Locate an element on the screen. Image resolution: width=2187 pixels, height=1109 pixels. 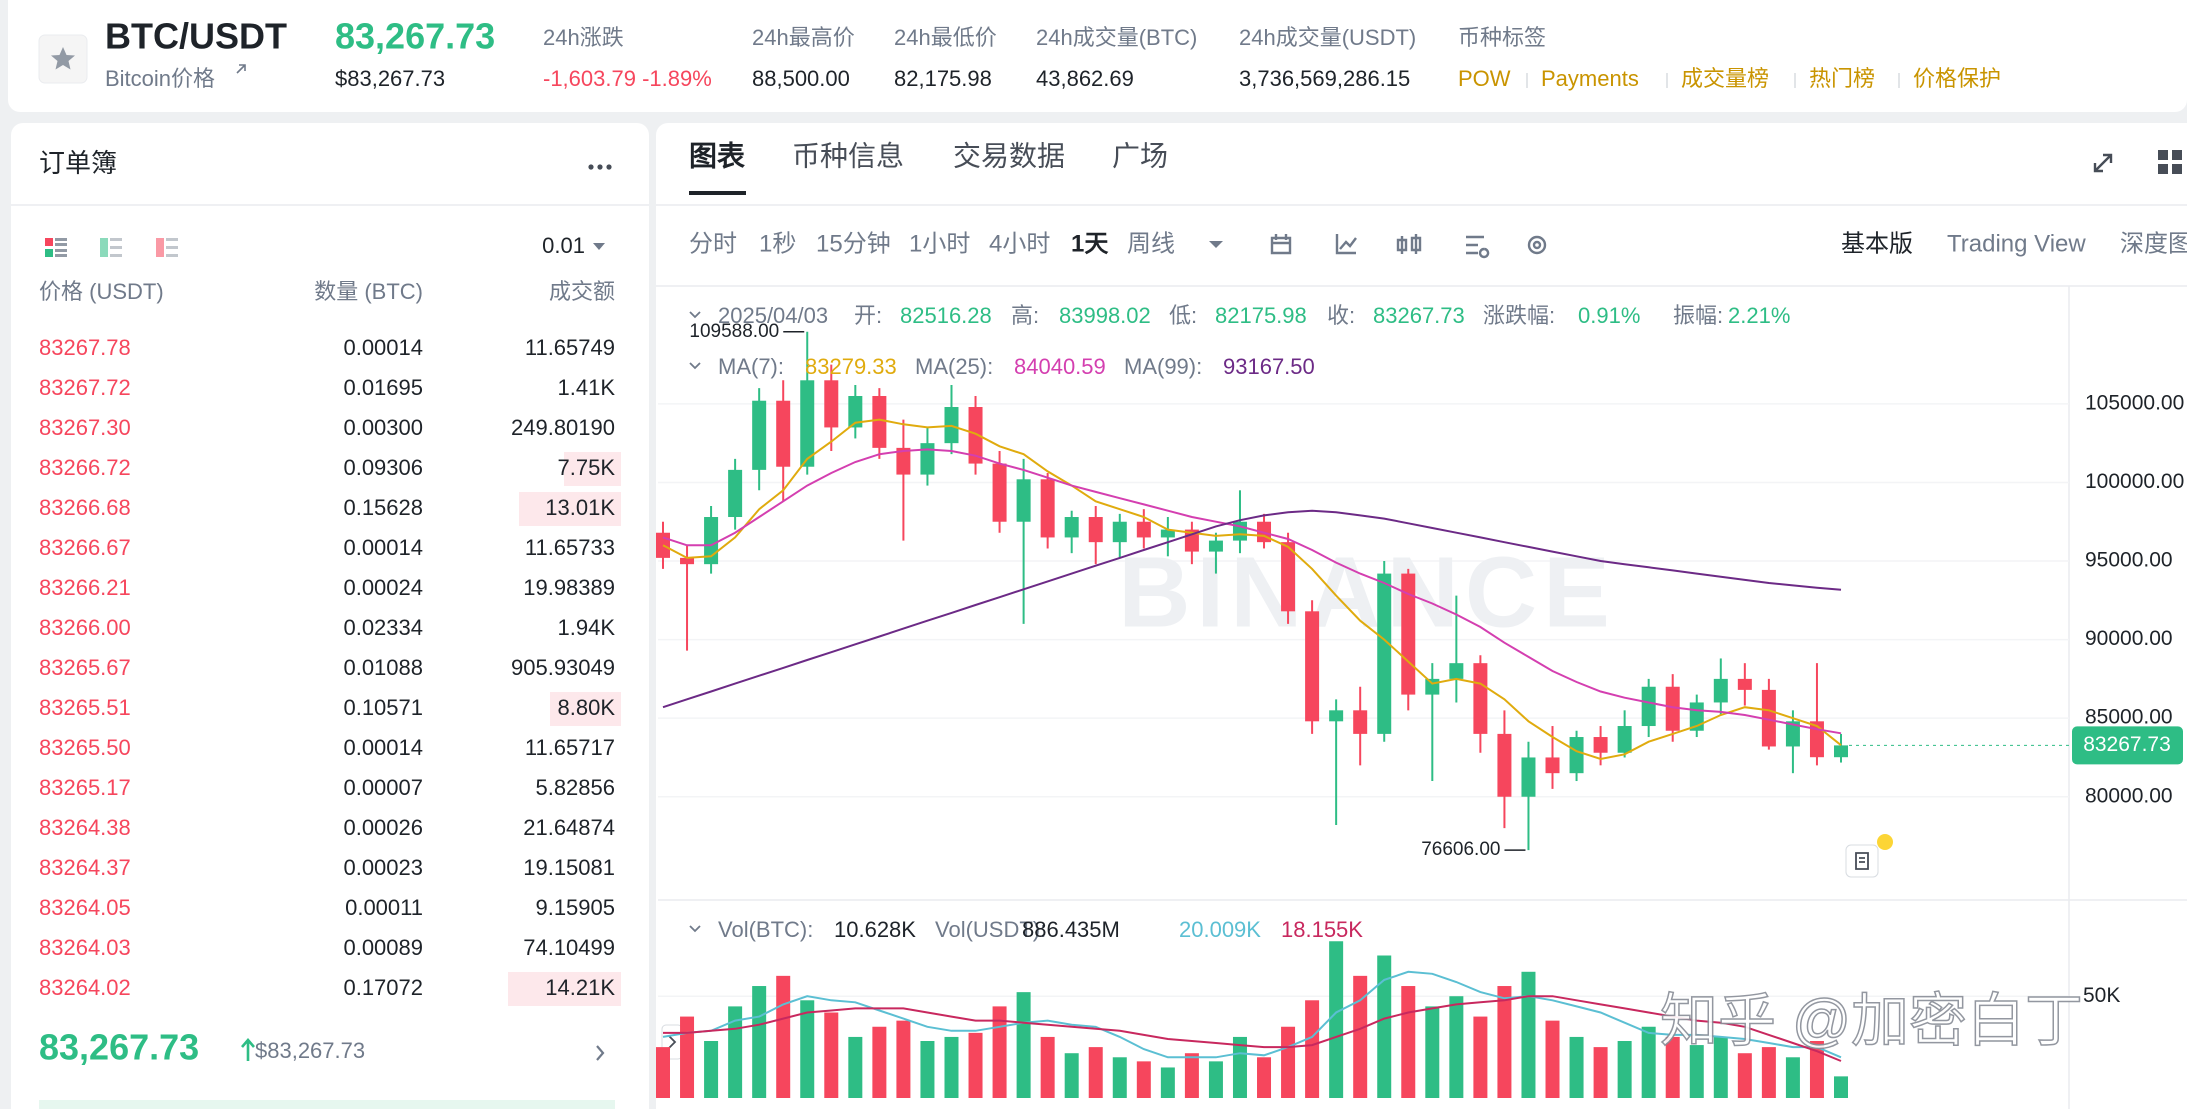
symbol: BTC/USDT is located at coordinates (196, 36).